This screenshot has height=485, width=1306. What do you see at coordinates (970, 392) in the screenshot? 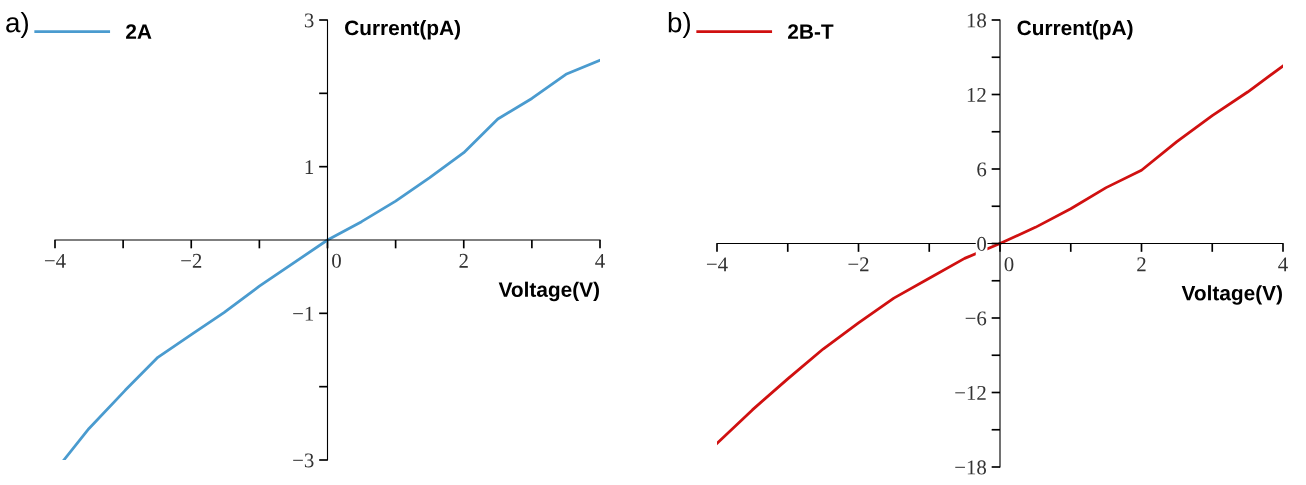
I see `y-tick-label: −12` at bounding box center [970, 392].